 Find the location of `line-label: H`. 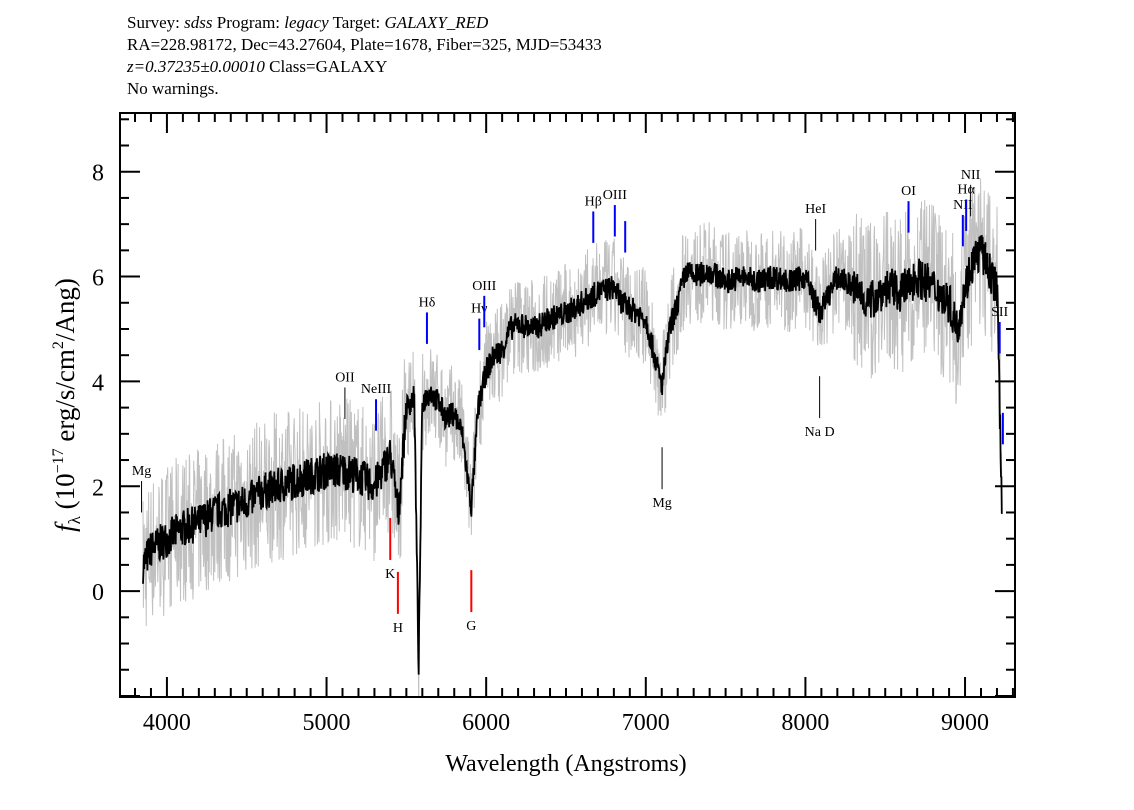

line-label: H is located at coordinates (398, 628).